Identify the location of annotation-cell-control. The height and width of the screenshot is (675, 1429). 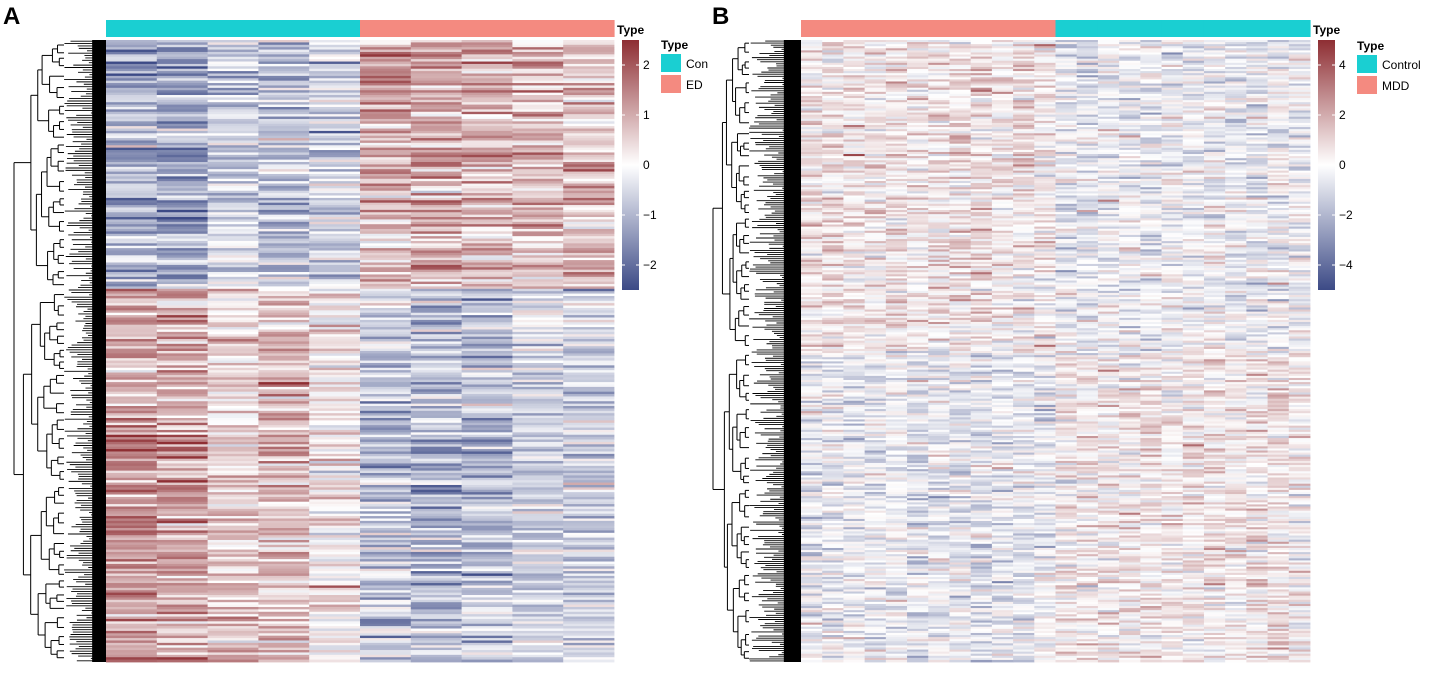
(1257, 28).